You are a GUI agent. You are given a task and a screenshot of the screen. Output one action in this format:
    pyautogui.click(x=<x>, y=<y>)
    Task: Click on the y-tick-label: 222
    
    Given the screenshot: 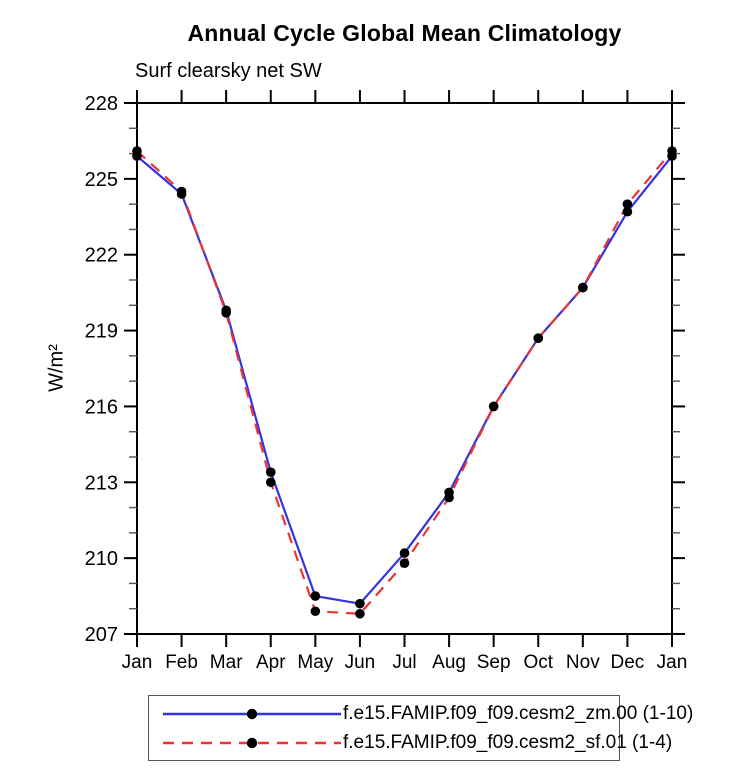 What is the action you would take?
    pyautogui.click(x=101, y=256)
    